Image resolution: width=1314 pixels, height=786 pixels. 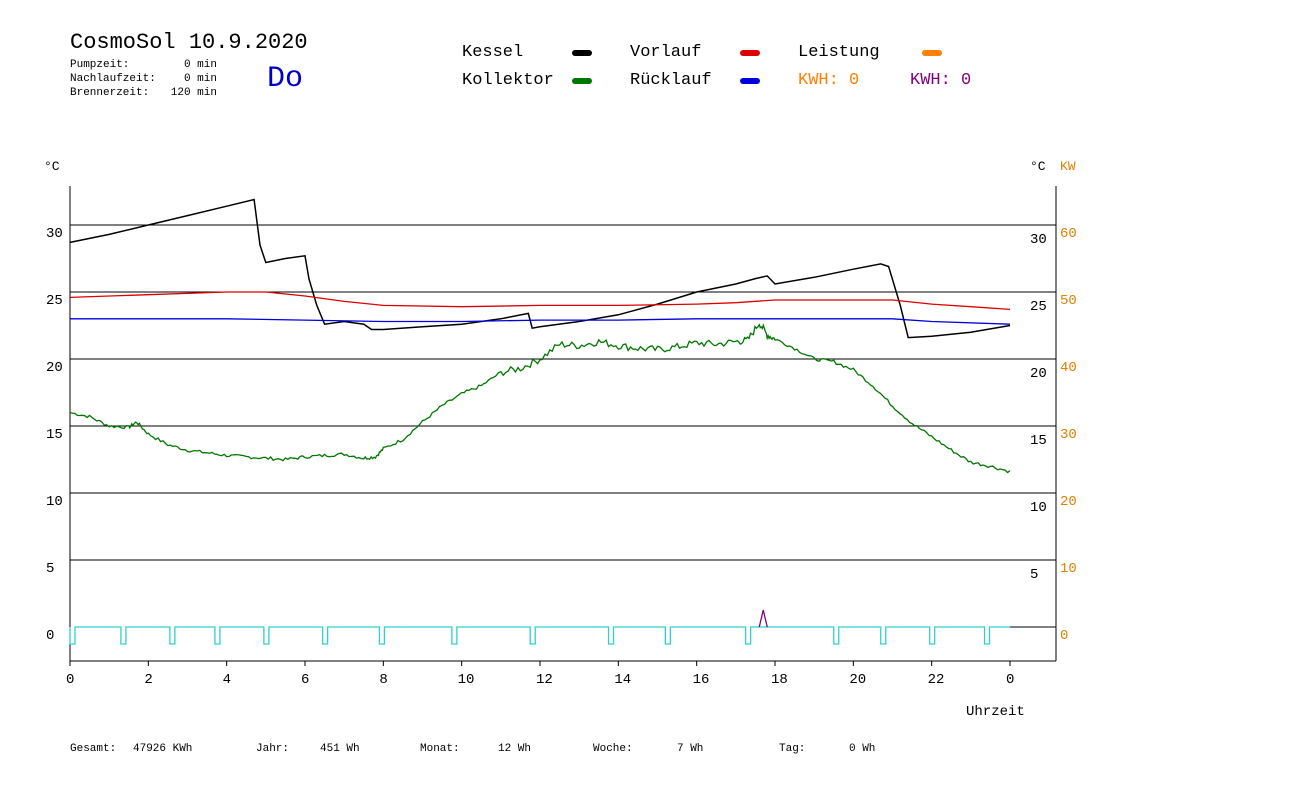 What do you see at coordinates (613, 749) in the screenshot?
I see `footer-woche-label: Woche:` at bounding box center [613, 749].